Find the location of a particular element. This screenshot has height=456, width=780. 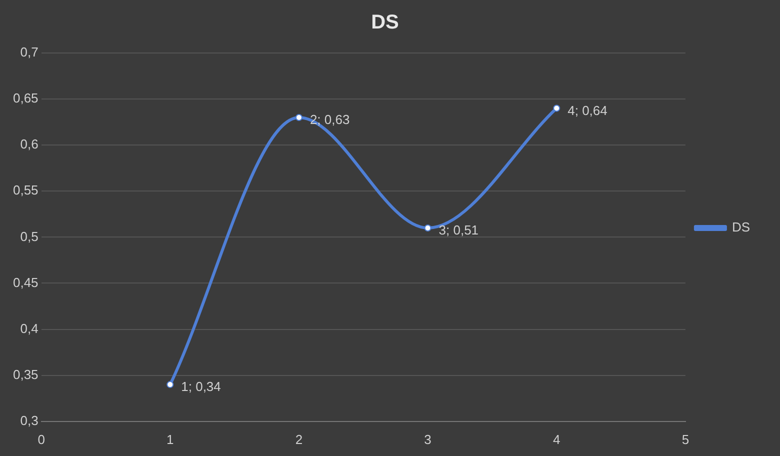

y-tick-label: 0,6 is located at coordinates (29, 144).